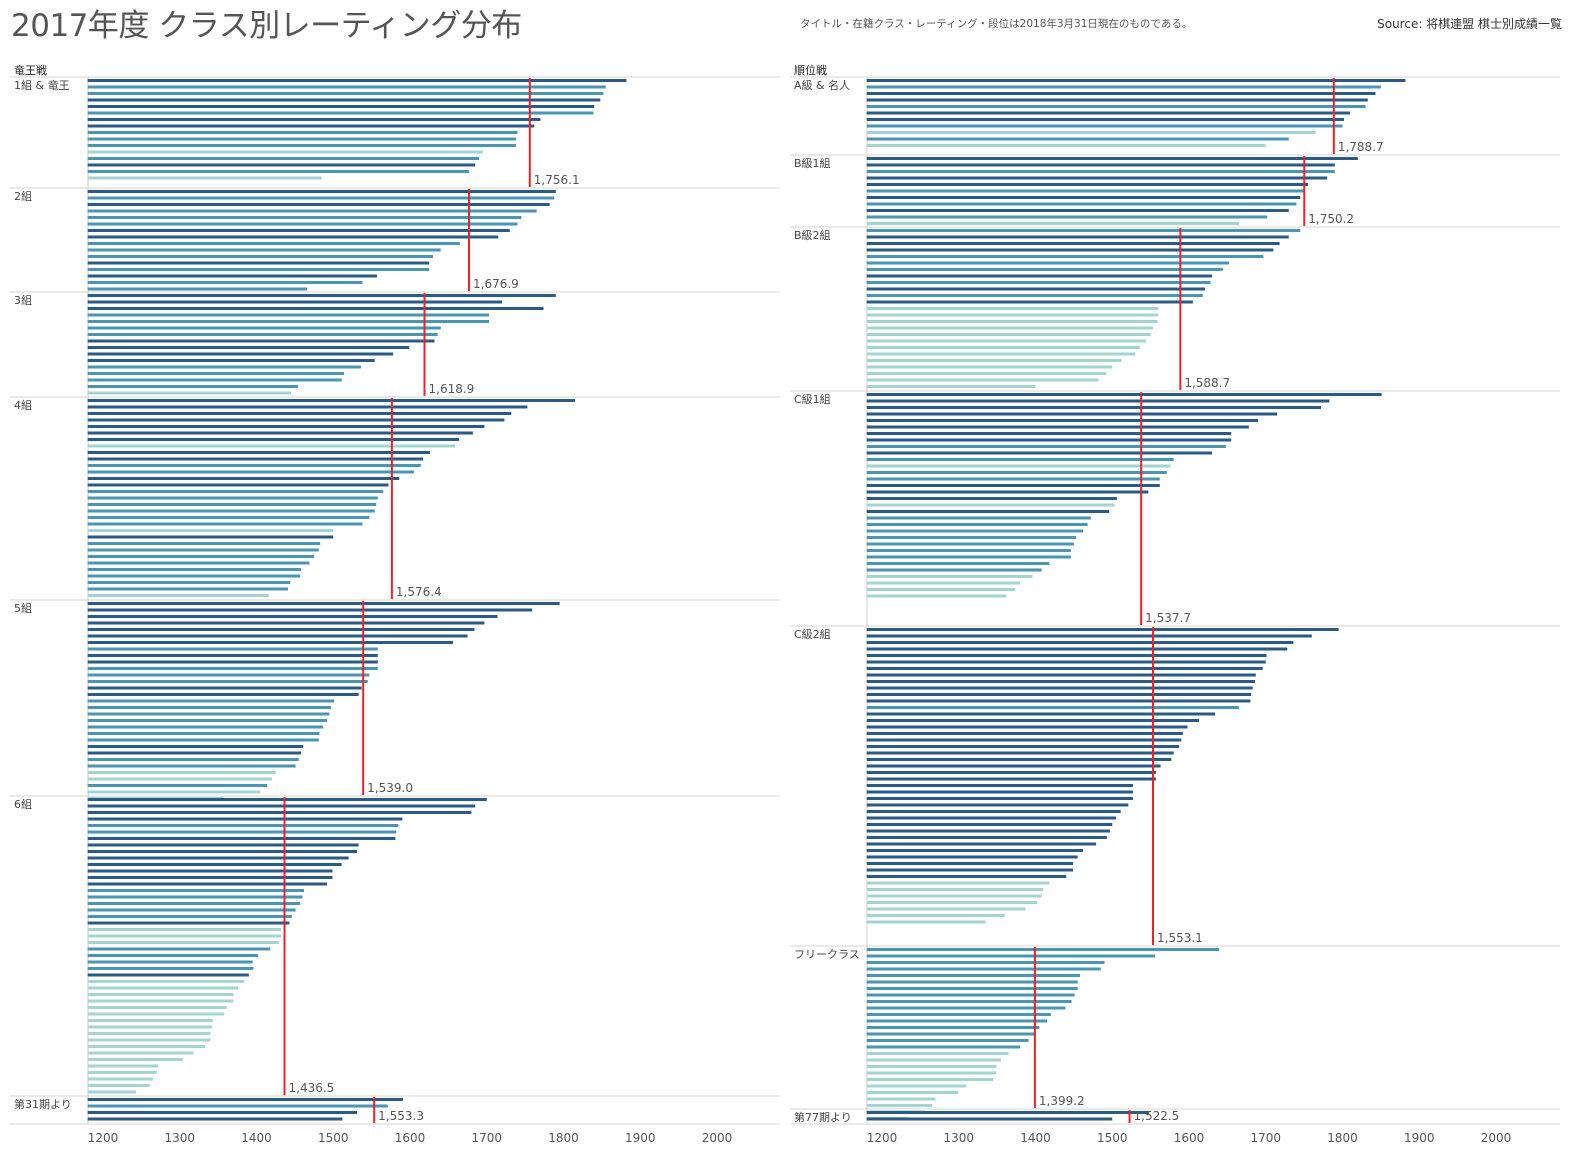 The width and height of the screenshot is (1592, 1170). What do you see at coordinates (452, 389) in the screenshot?
I see `mean-value-label: 1,618.9` at bounding box center [452, 389].